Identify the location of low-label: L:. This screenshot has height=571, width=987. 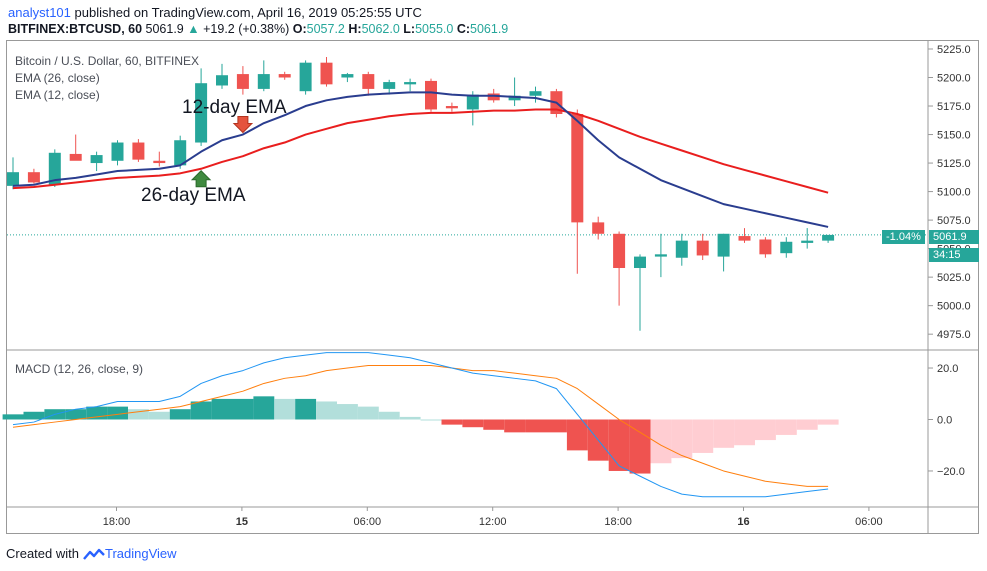
(409, 29).